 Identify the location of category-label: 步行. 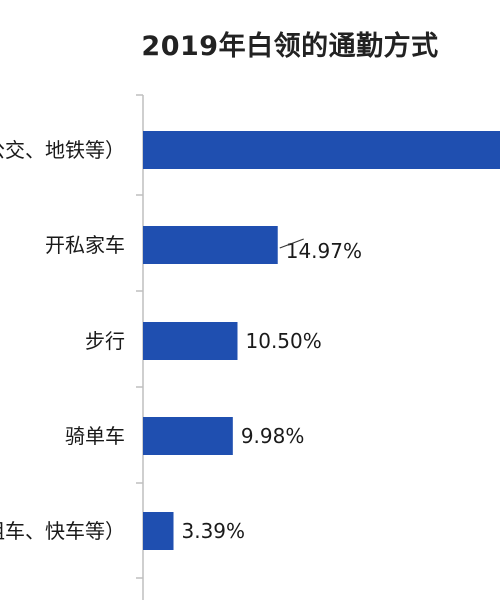
(105, 341).